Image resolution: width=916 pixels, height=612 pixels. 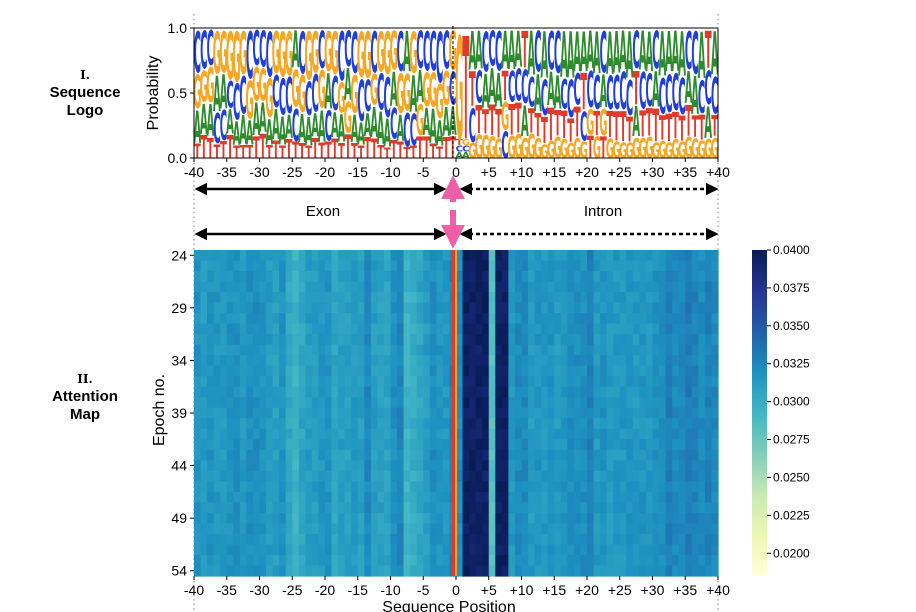 What do you see at coordinates (292, 172) in the screenshot?
I see `logo-x-tick-label: -25` at bounding box center [292, 172].